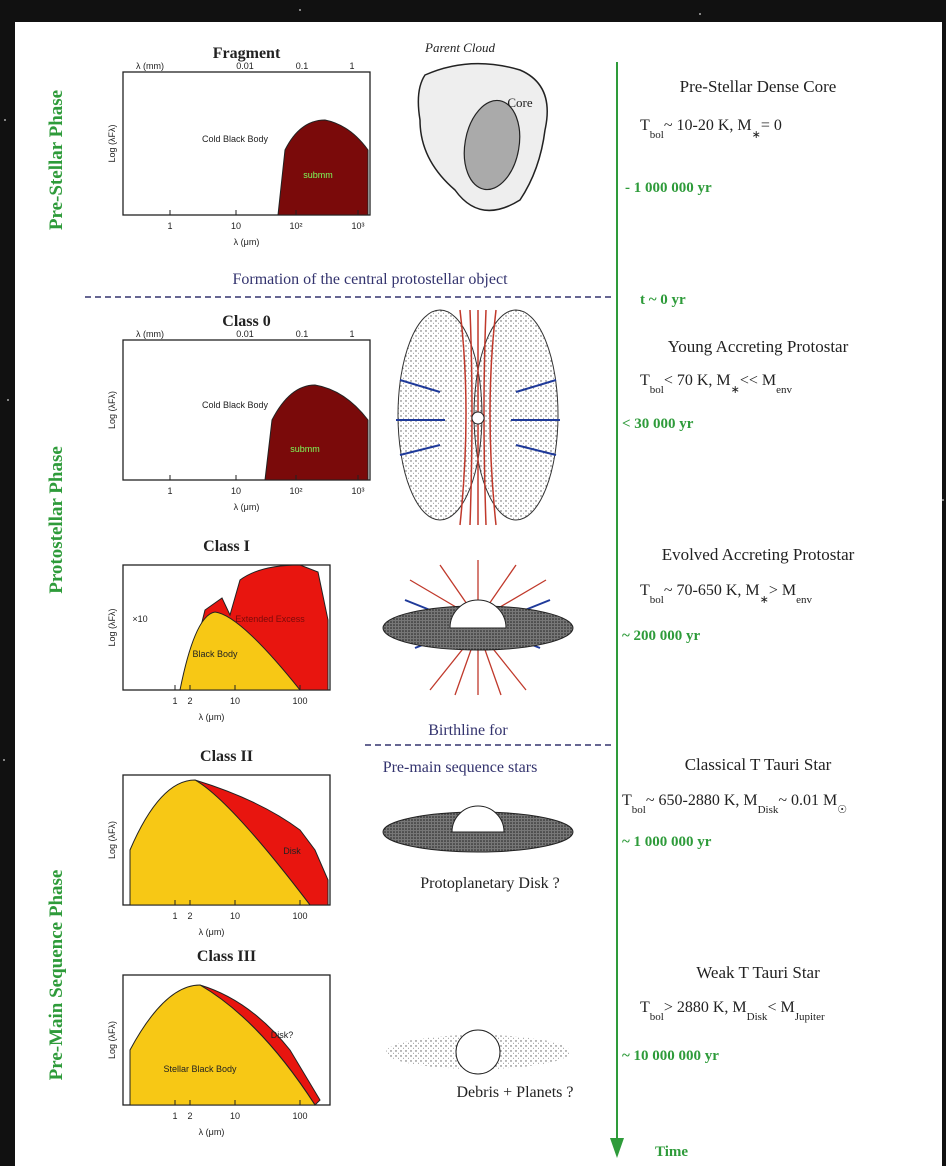 This screenshot has width=946, height=1166. I want to click on stage-formula: Tbol~ 10-20 K, M∗= 0, so click(711, 129).